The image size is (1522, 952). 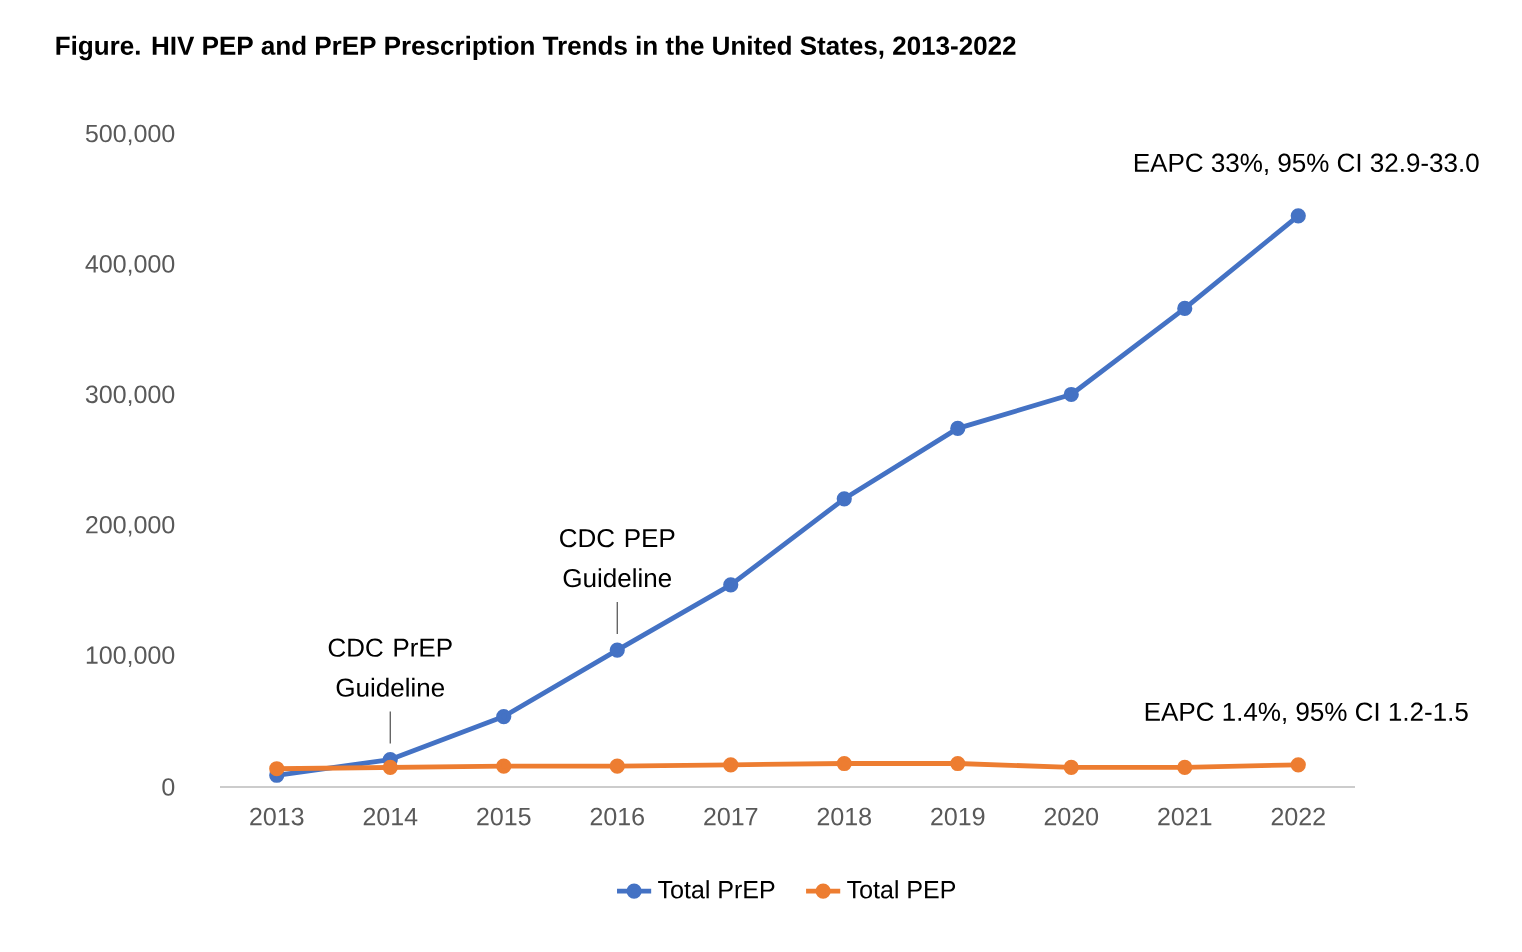 I want to click on y-tick-label: 500,000, so click(x=130, y=135).